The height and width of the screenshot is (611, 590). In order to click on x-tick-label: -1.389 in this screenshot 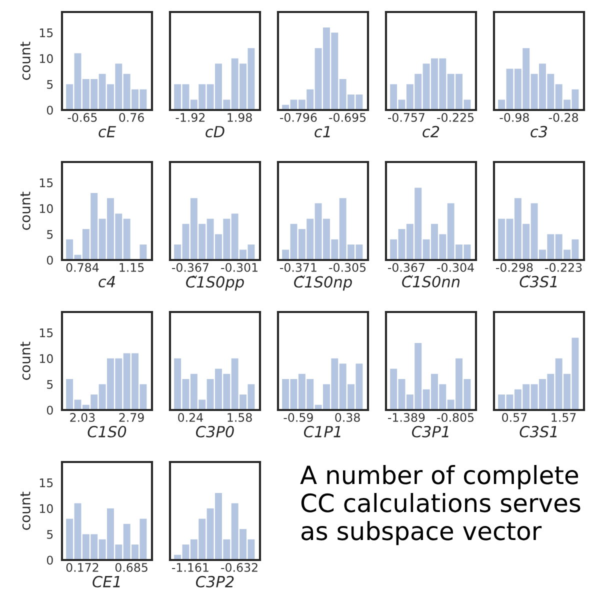, I will do `click(406, 417)`.